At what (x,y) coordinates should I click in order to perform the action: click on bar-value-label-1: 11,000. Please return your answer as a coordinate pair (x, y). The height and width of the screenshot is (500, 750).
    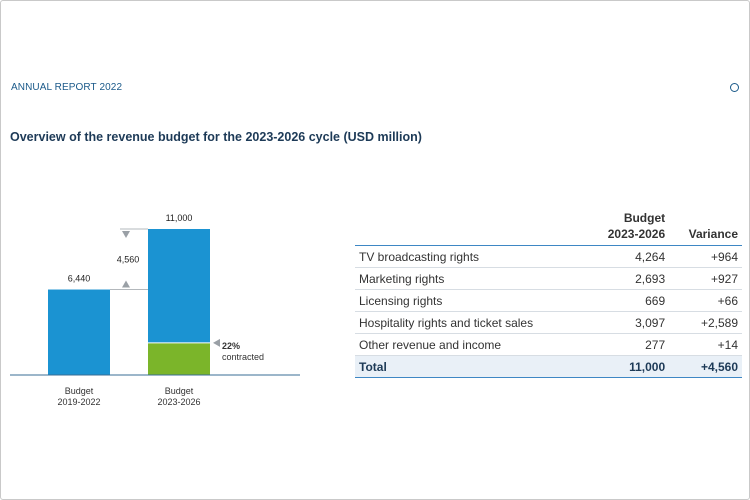
    Looking at the image, I should click on (179, 218).